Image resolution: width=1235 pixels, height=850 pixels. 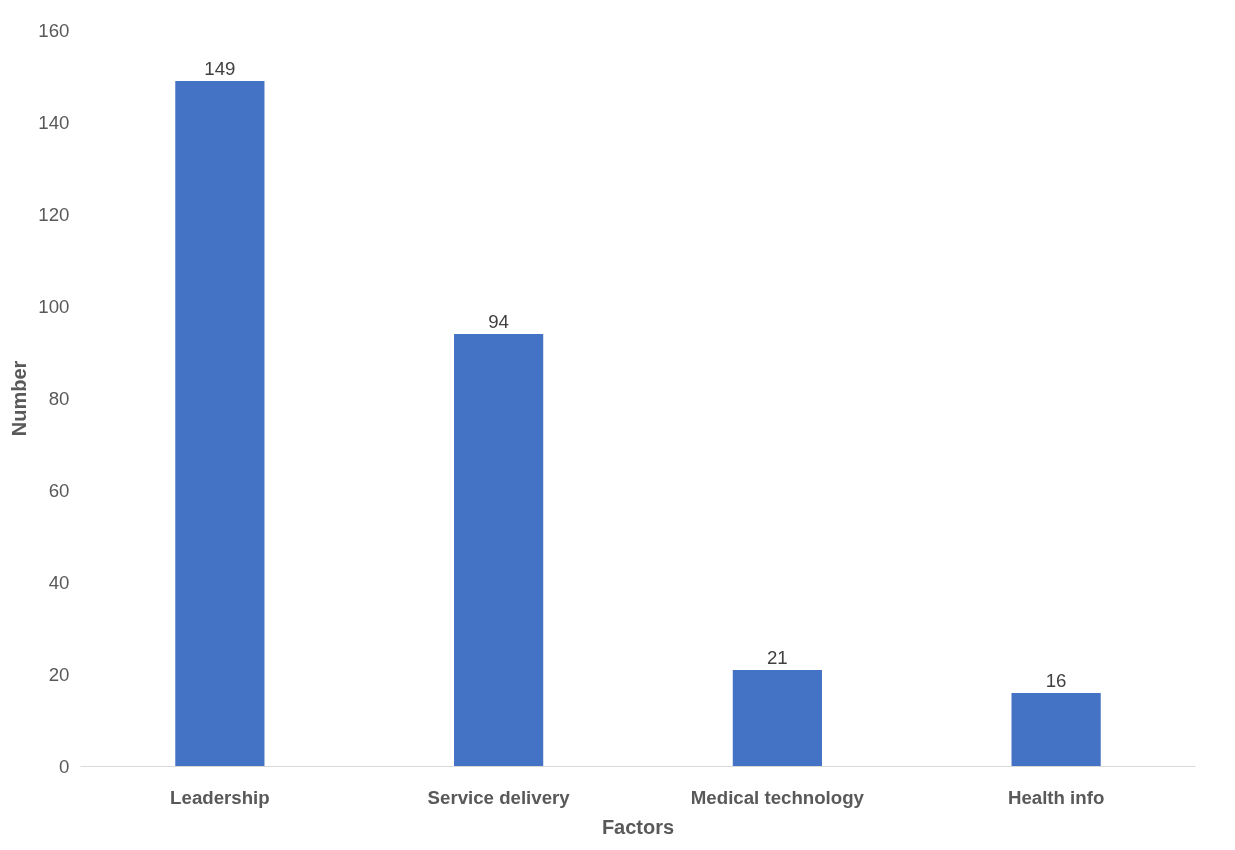 I want to click on data-label: 21, so click(x=777, y=657).